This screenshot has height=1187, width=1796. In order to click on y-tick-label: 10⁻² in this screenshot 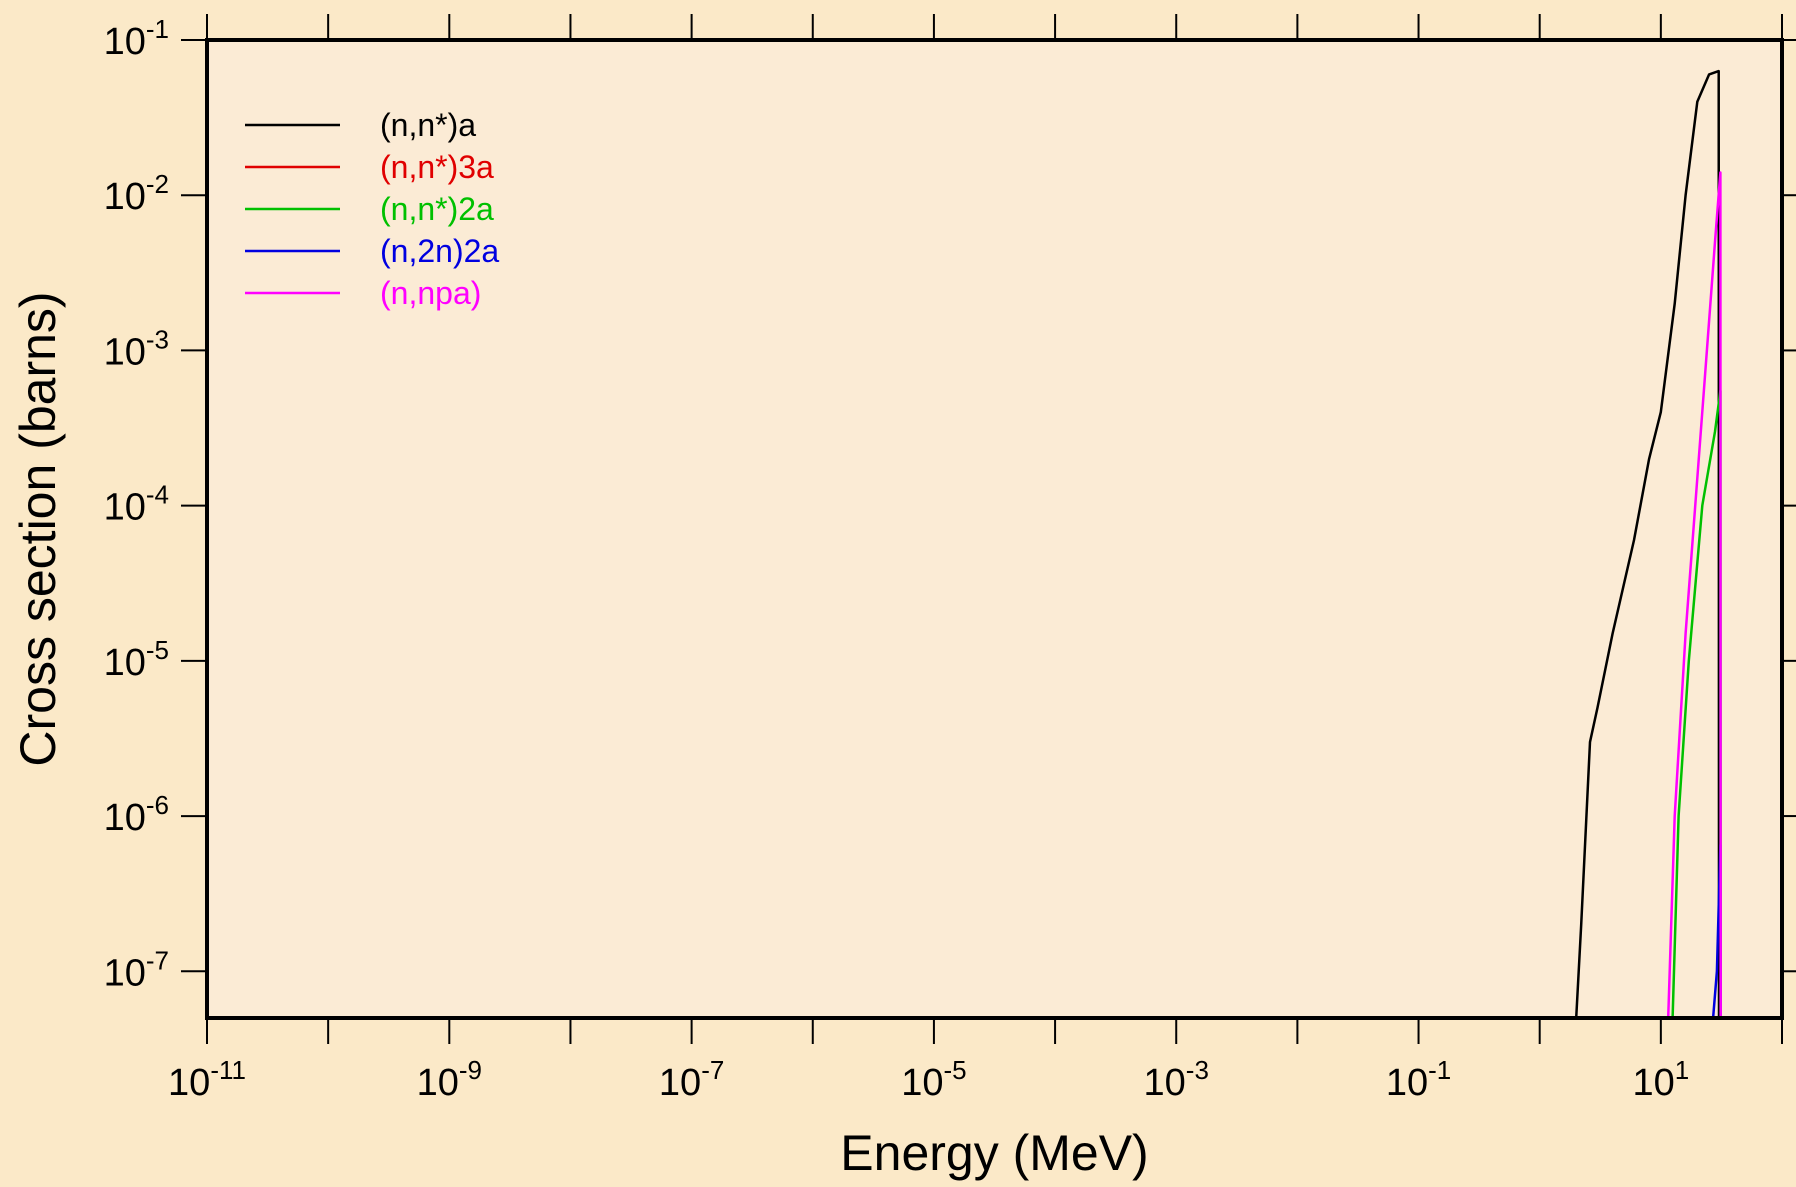, I will do `click(136, 193)`.